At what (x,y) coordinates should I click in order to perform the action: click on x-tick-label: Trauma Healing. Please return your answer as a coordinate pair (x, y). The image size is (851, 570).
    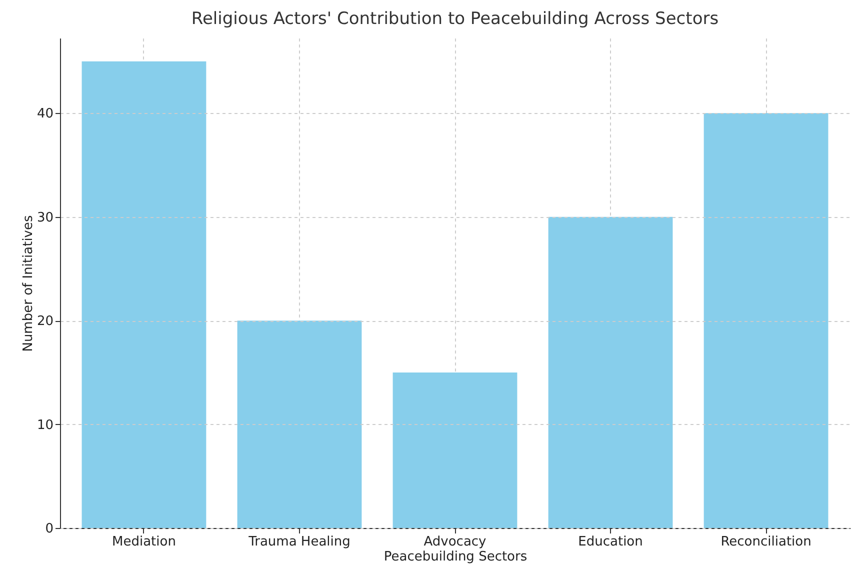
    Looking at the image, I should click on (299, 542).